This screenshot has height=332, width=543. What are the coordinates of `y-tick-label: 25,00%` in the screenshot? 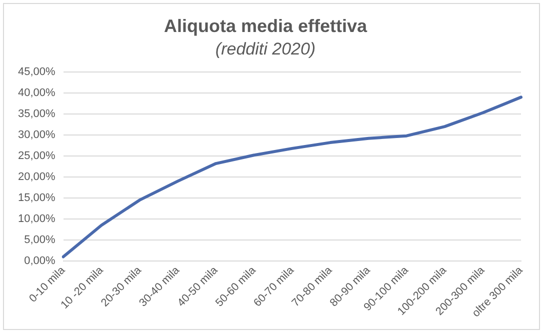 It's located at (37, 156).